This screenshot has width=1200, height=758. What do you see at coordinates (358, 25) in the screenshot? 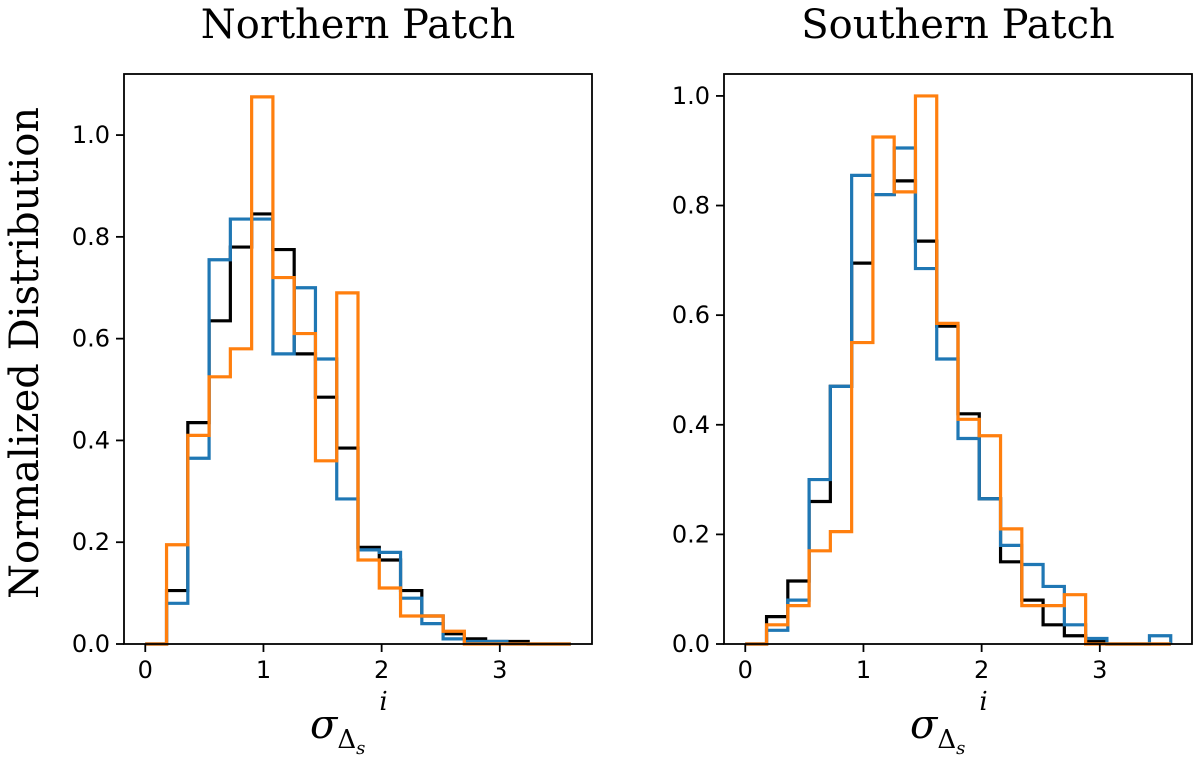
I see `chart-title: Northern Patch` at bounding box center [358, 25].